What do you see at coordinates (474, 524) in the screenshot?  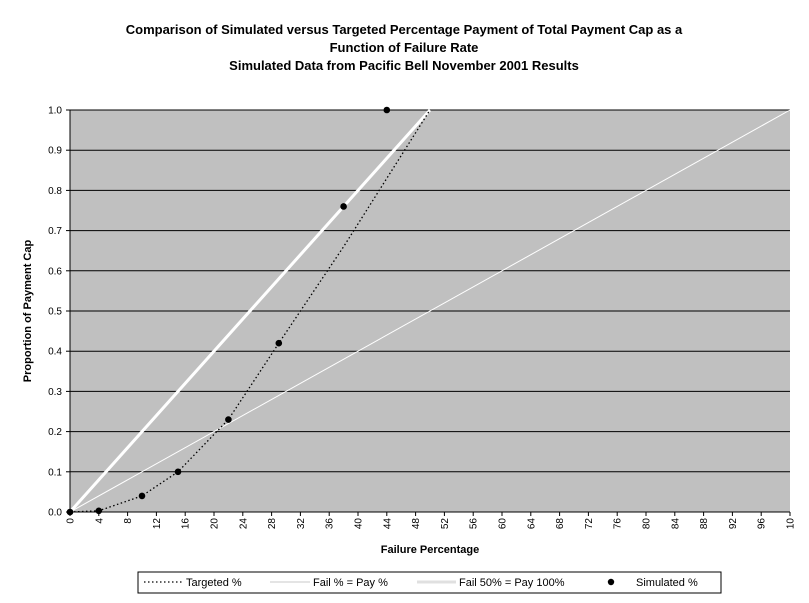 I see `x-tick-label: 56` at bounding box center [474, 524].